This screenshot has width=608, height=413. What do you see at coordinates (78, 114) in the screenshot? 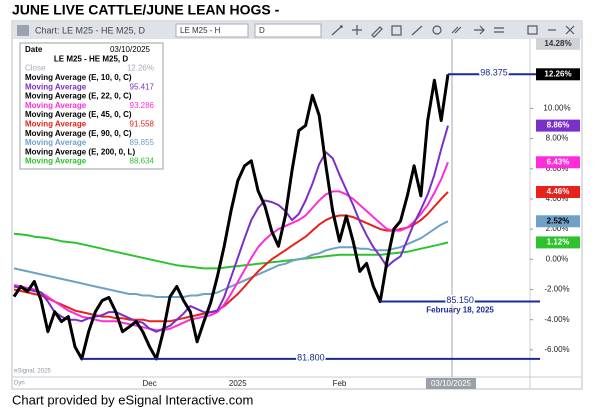
I see `legend-series-name: Moving Average (E, 45, 0, C)` at bounding box center [78, 114].